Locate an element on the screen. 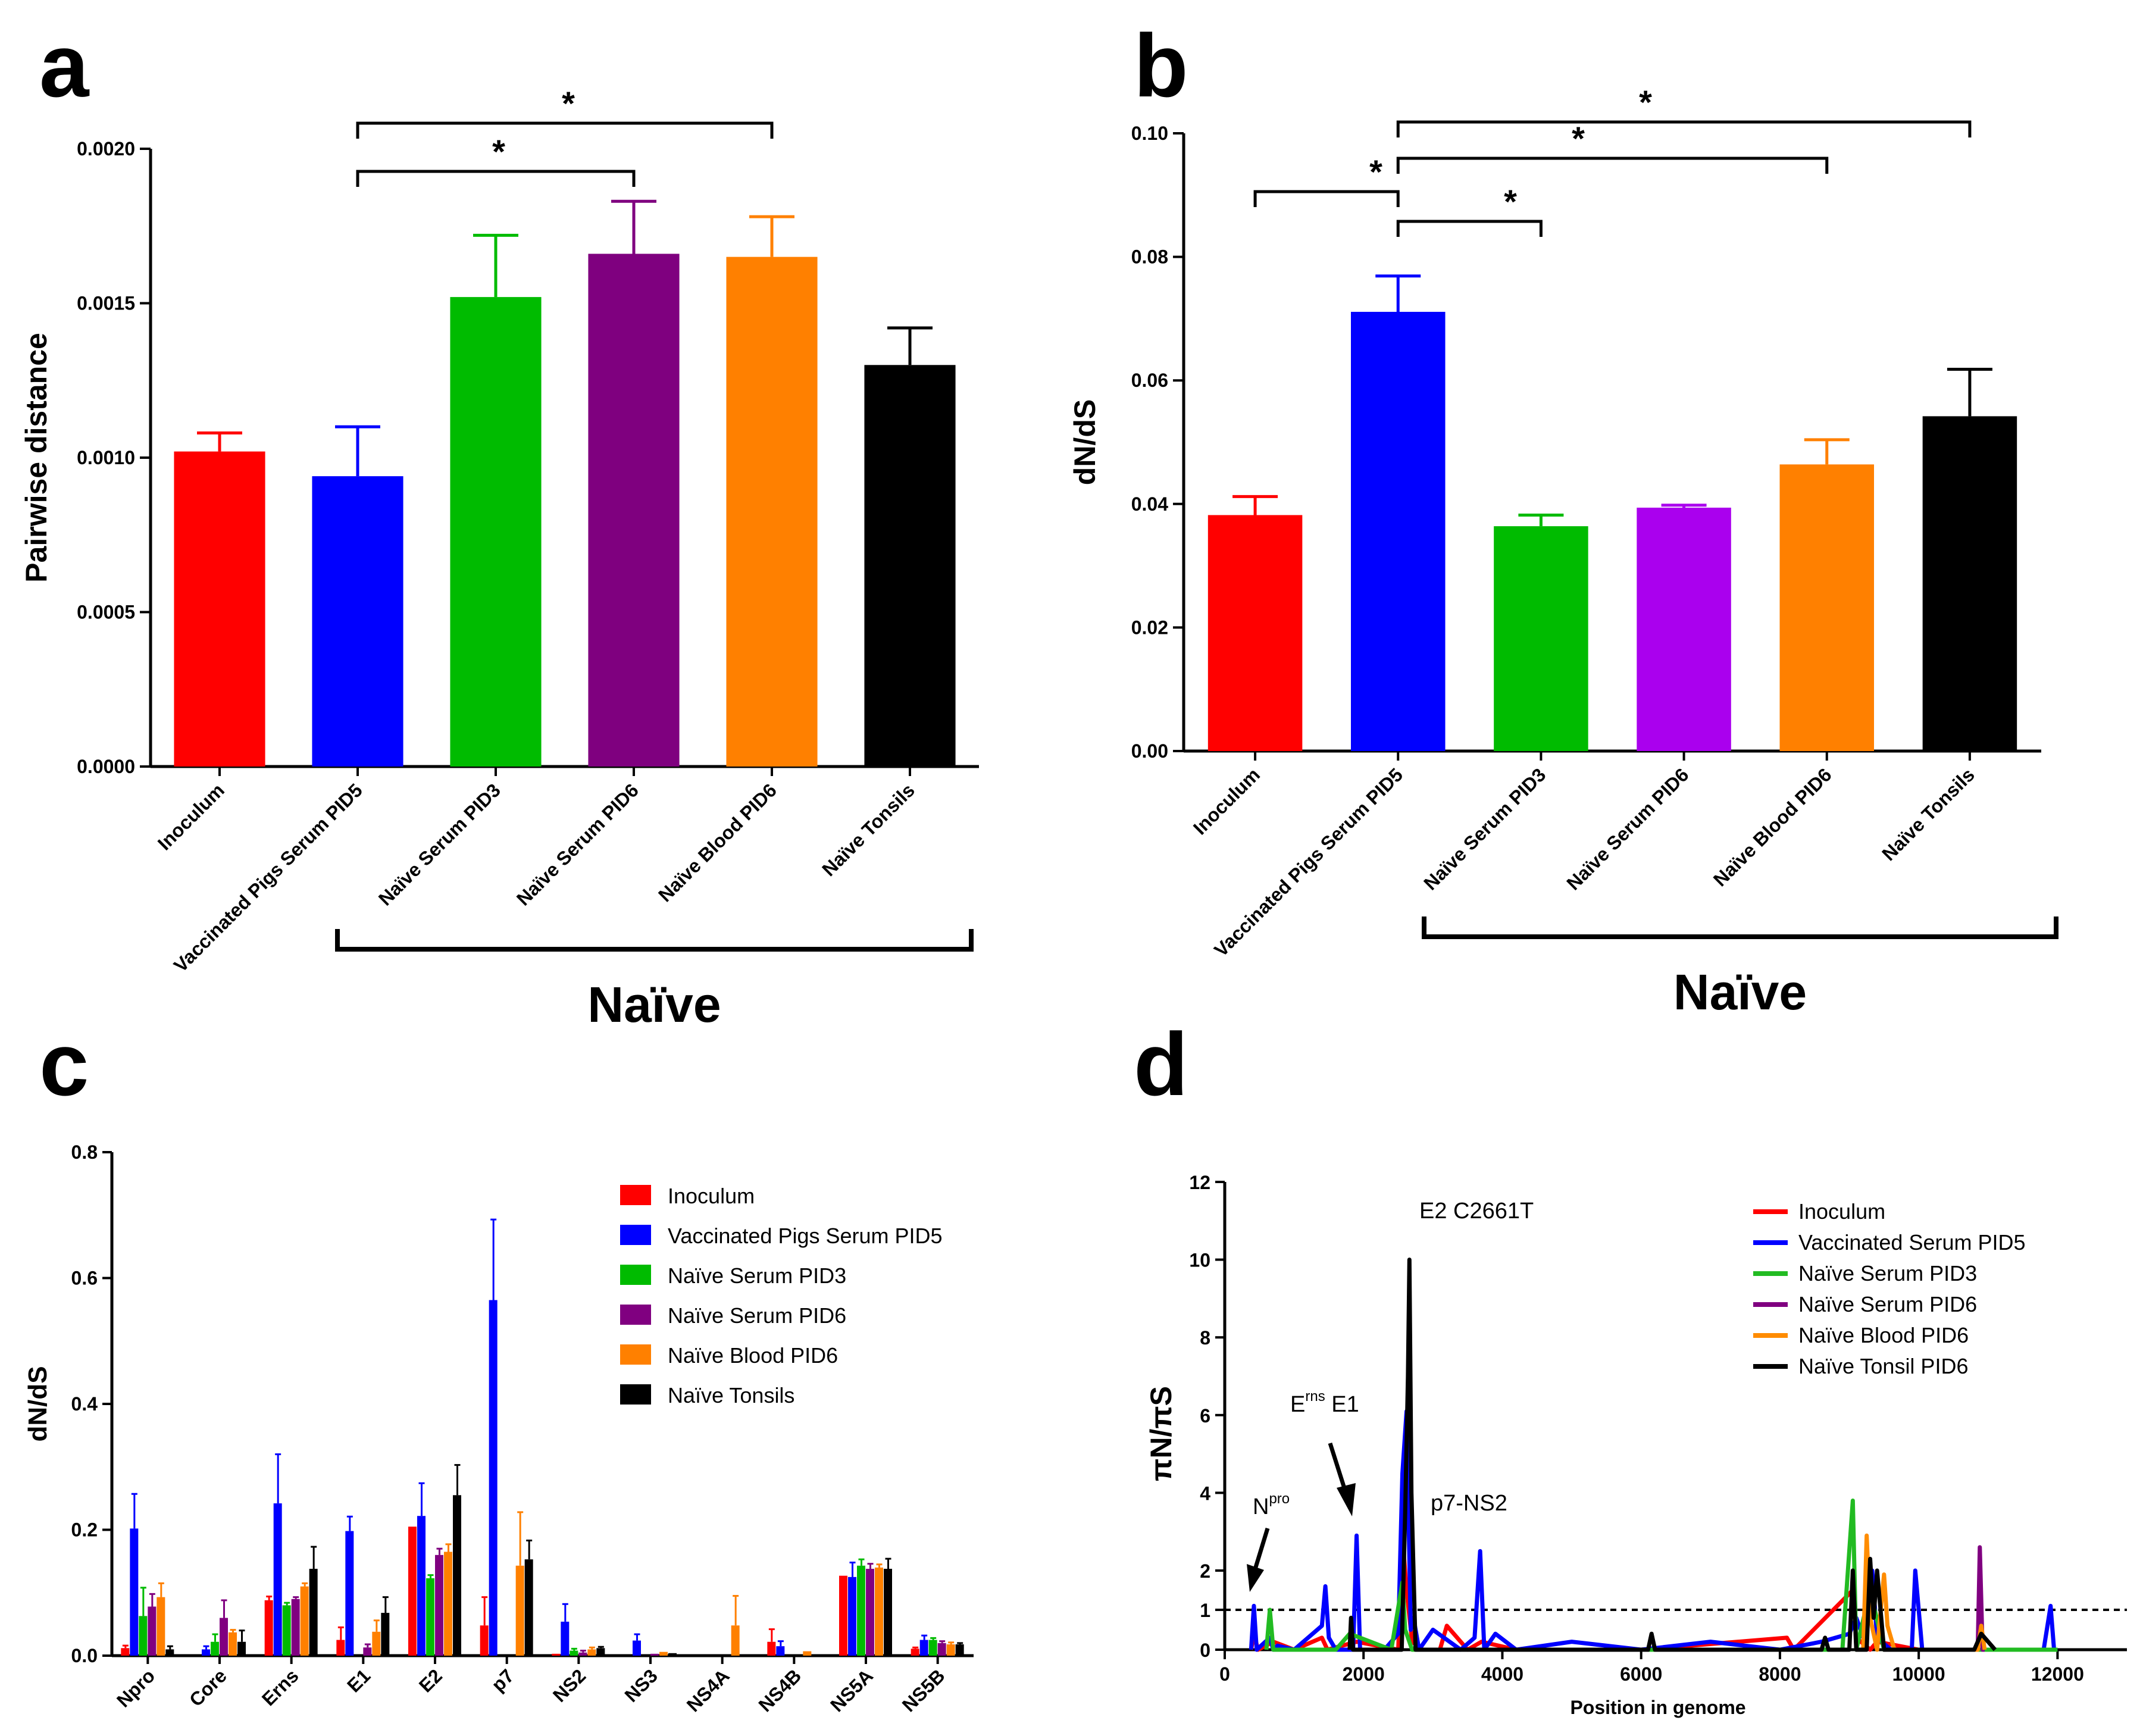 The height and width of the screenshot is (1736, 2143). x-tick-label: 6000 is located at coordinates (1641, 1674).